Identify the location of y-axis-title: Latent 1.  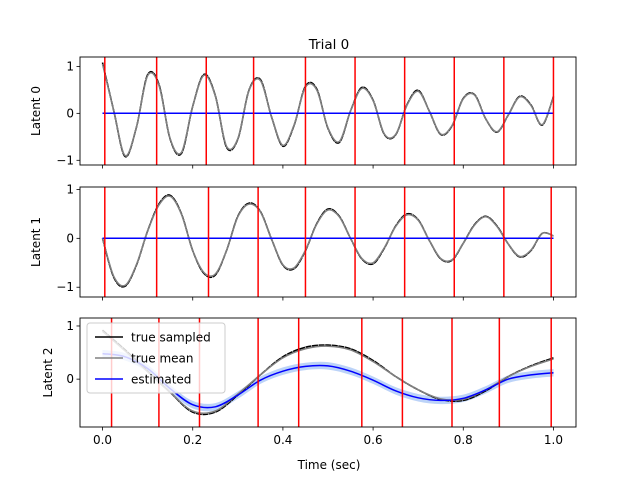
(36, 242).